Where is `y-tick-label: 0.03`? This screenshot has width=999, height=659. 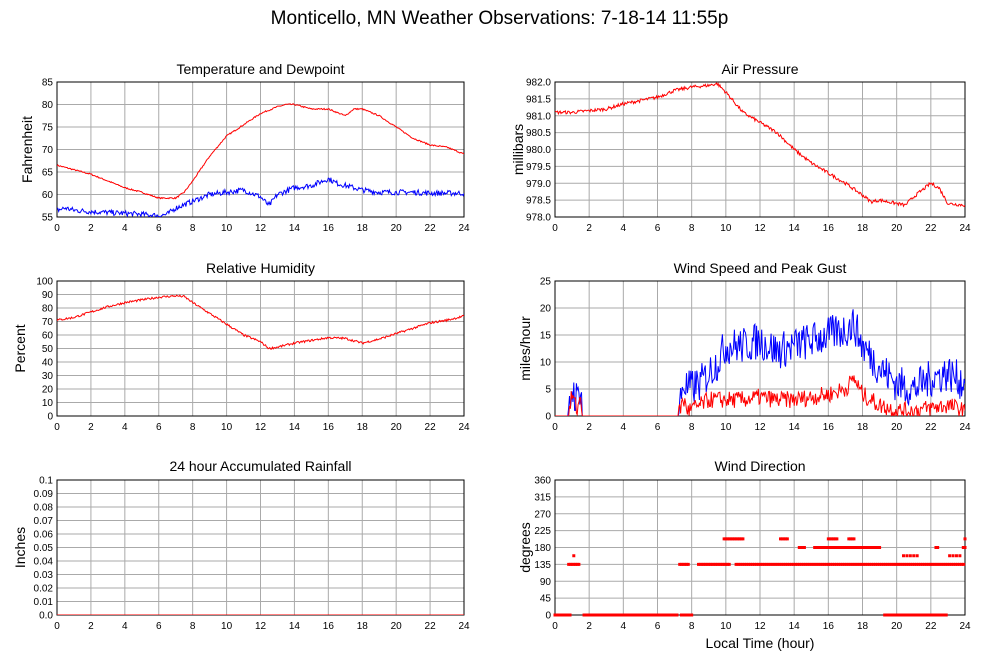 y-tick-label: 0.03 is located at coordinates (44, 575).